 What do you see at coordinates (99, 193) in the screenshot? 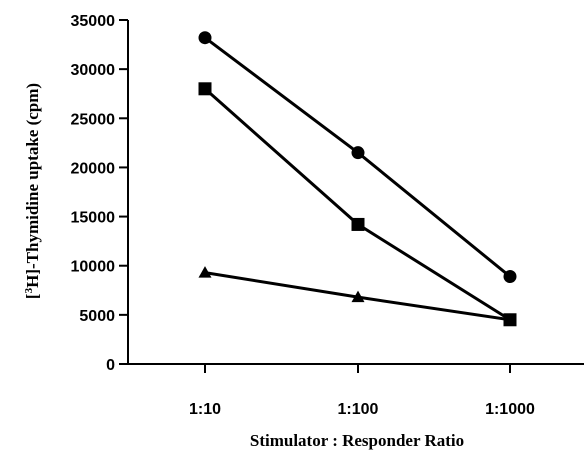
I see `y-axis-ticks: 0 5000 10000 15000 20000 25000 30000 35000` at bounding box center [99, 193].